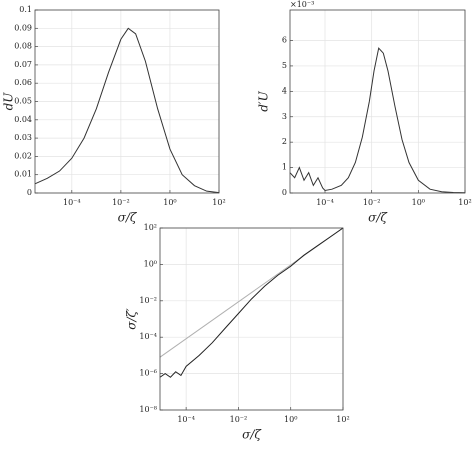  I want to click on y-tick-label: 10⁻², so click(148, 300).